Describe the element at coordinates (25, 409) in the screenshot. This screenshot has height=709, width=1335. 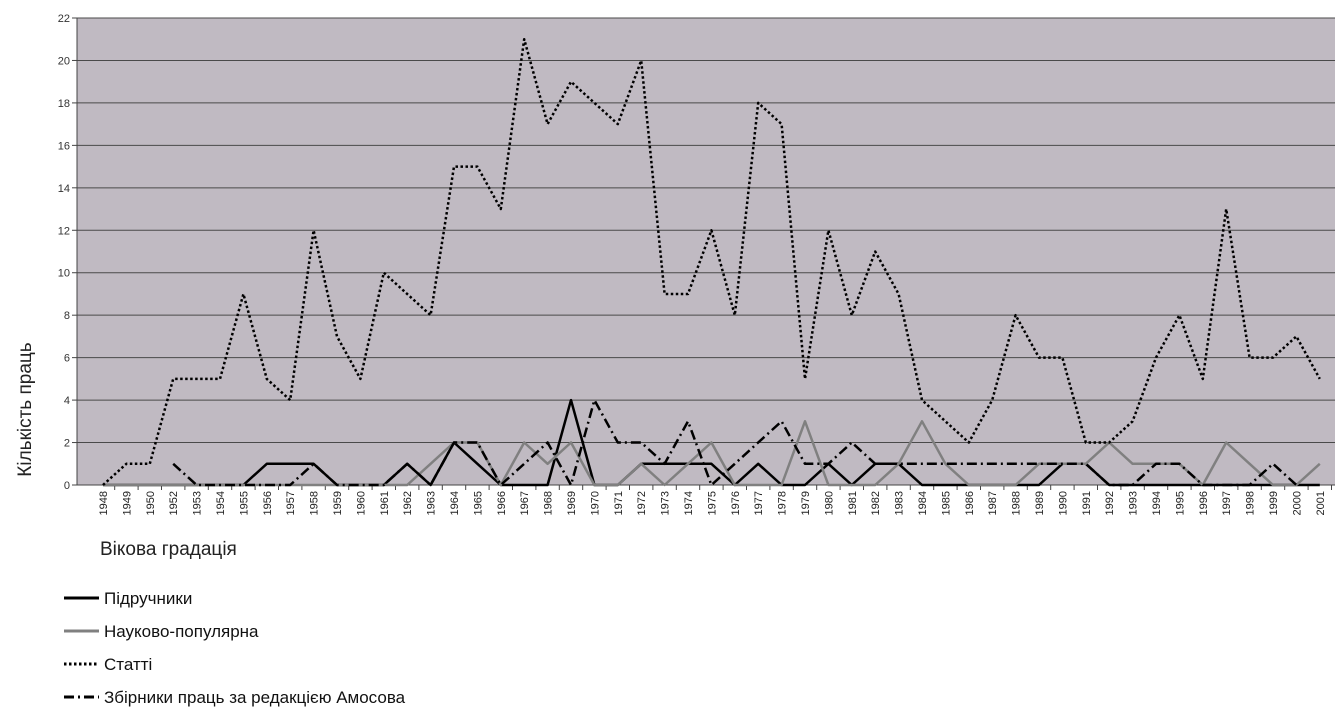
I see `y-axis-title: Кількість праць` at that location.